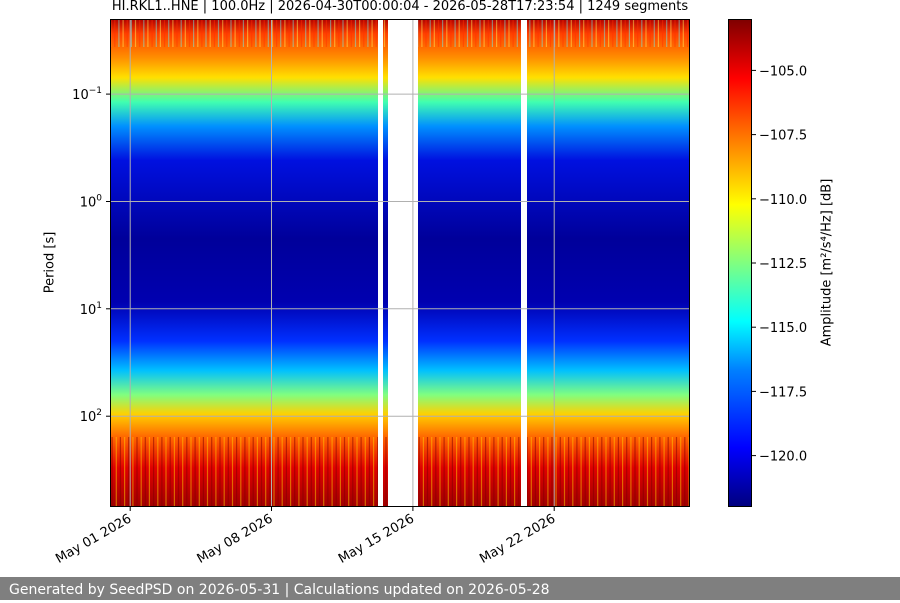 Image resolution: width=900 pixels, height=603 pixels. What do you see at coordinates (87, 94) in the screenshot?
I see `y-tick-label: 10⁻¹` at bounding box center [87, 94].